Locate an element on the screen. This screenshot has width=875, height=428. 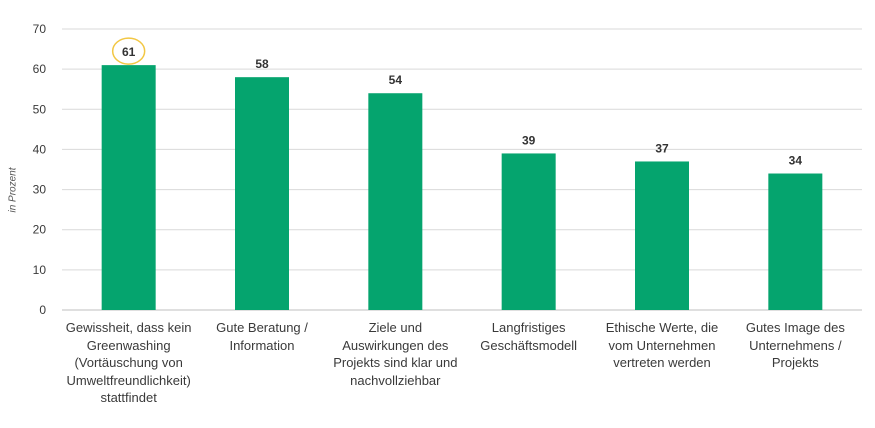
y-tick-label: 40 is located at coordinates (40, 149).